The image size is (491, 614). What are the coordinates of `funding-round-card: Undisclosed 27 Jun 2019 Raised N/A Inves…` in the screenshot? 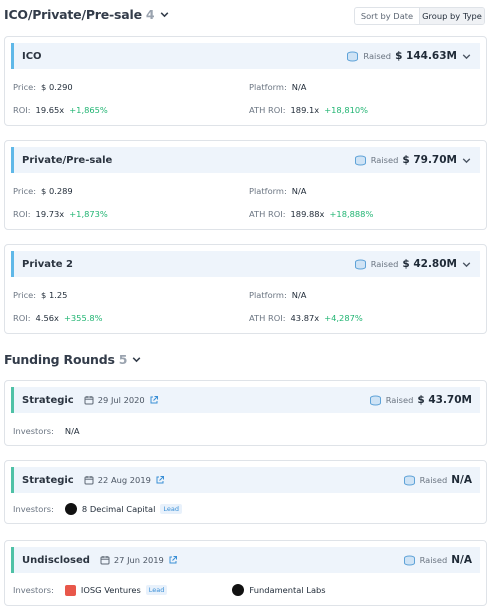 It's located at (245, 573).